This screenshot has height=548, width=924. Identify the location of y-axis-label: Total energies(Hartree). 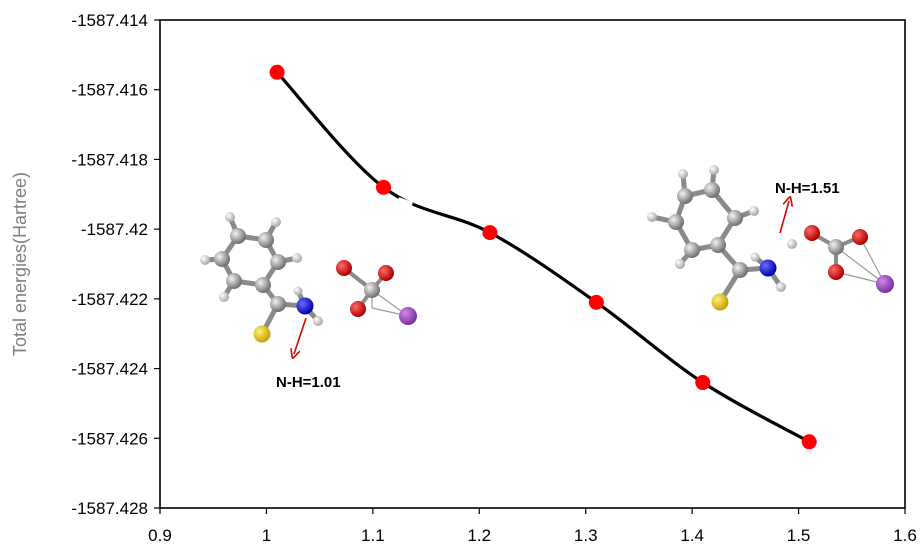
(20, 264).